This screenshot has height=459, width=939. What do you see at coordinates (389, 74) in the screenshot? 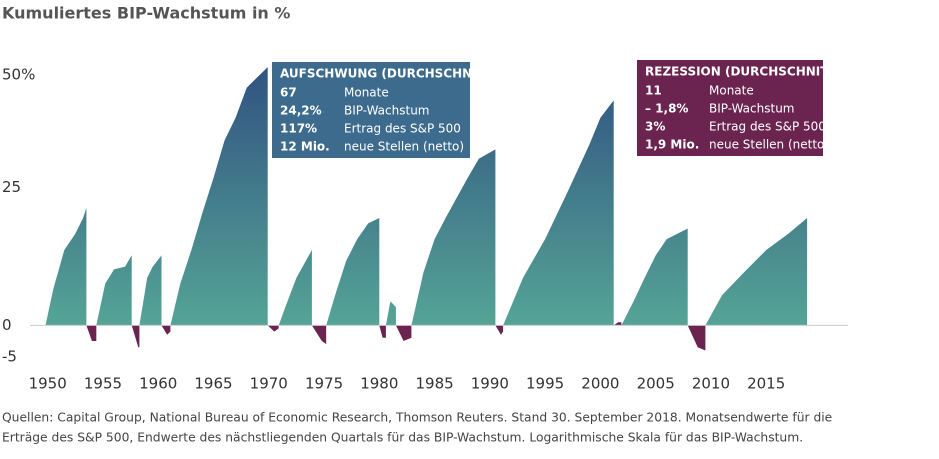
I see `annotation-title: AUFSCHWUNG (DURCHSCHNITT)` at bounding box center [389, 74].